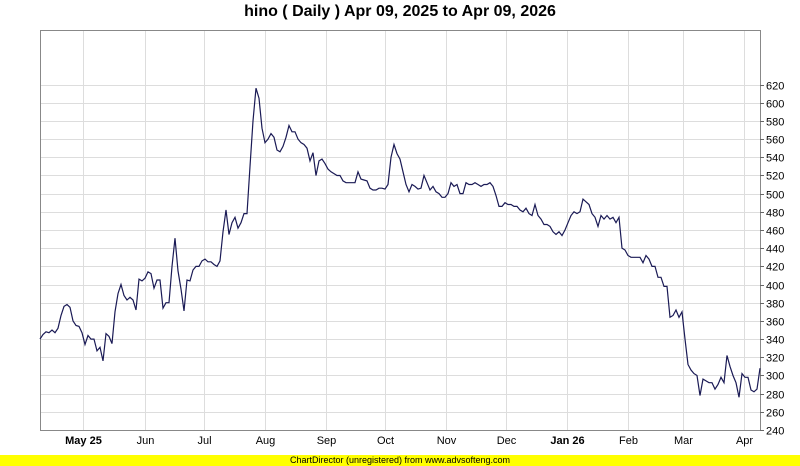  Describe the element at coordinates (775, 268) in the screenshot. I see `y-tick-label: 420` at that location.